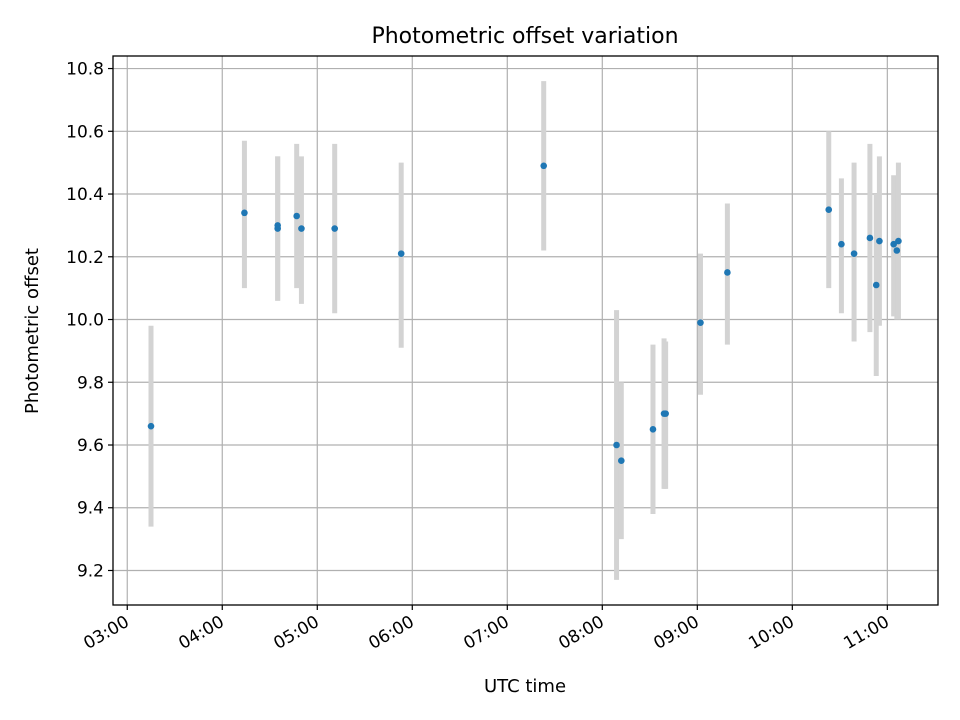  Describe the element at coordinates (85, 132) in the screenshot. I see `y-tick-label: 10.6` at that location.